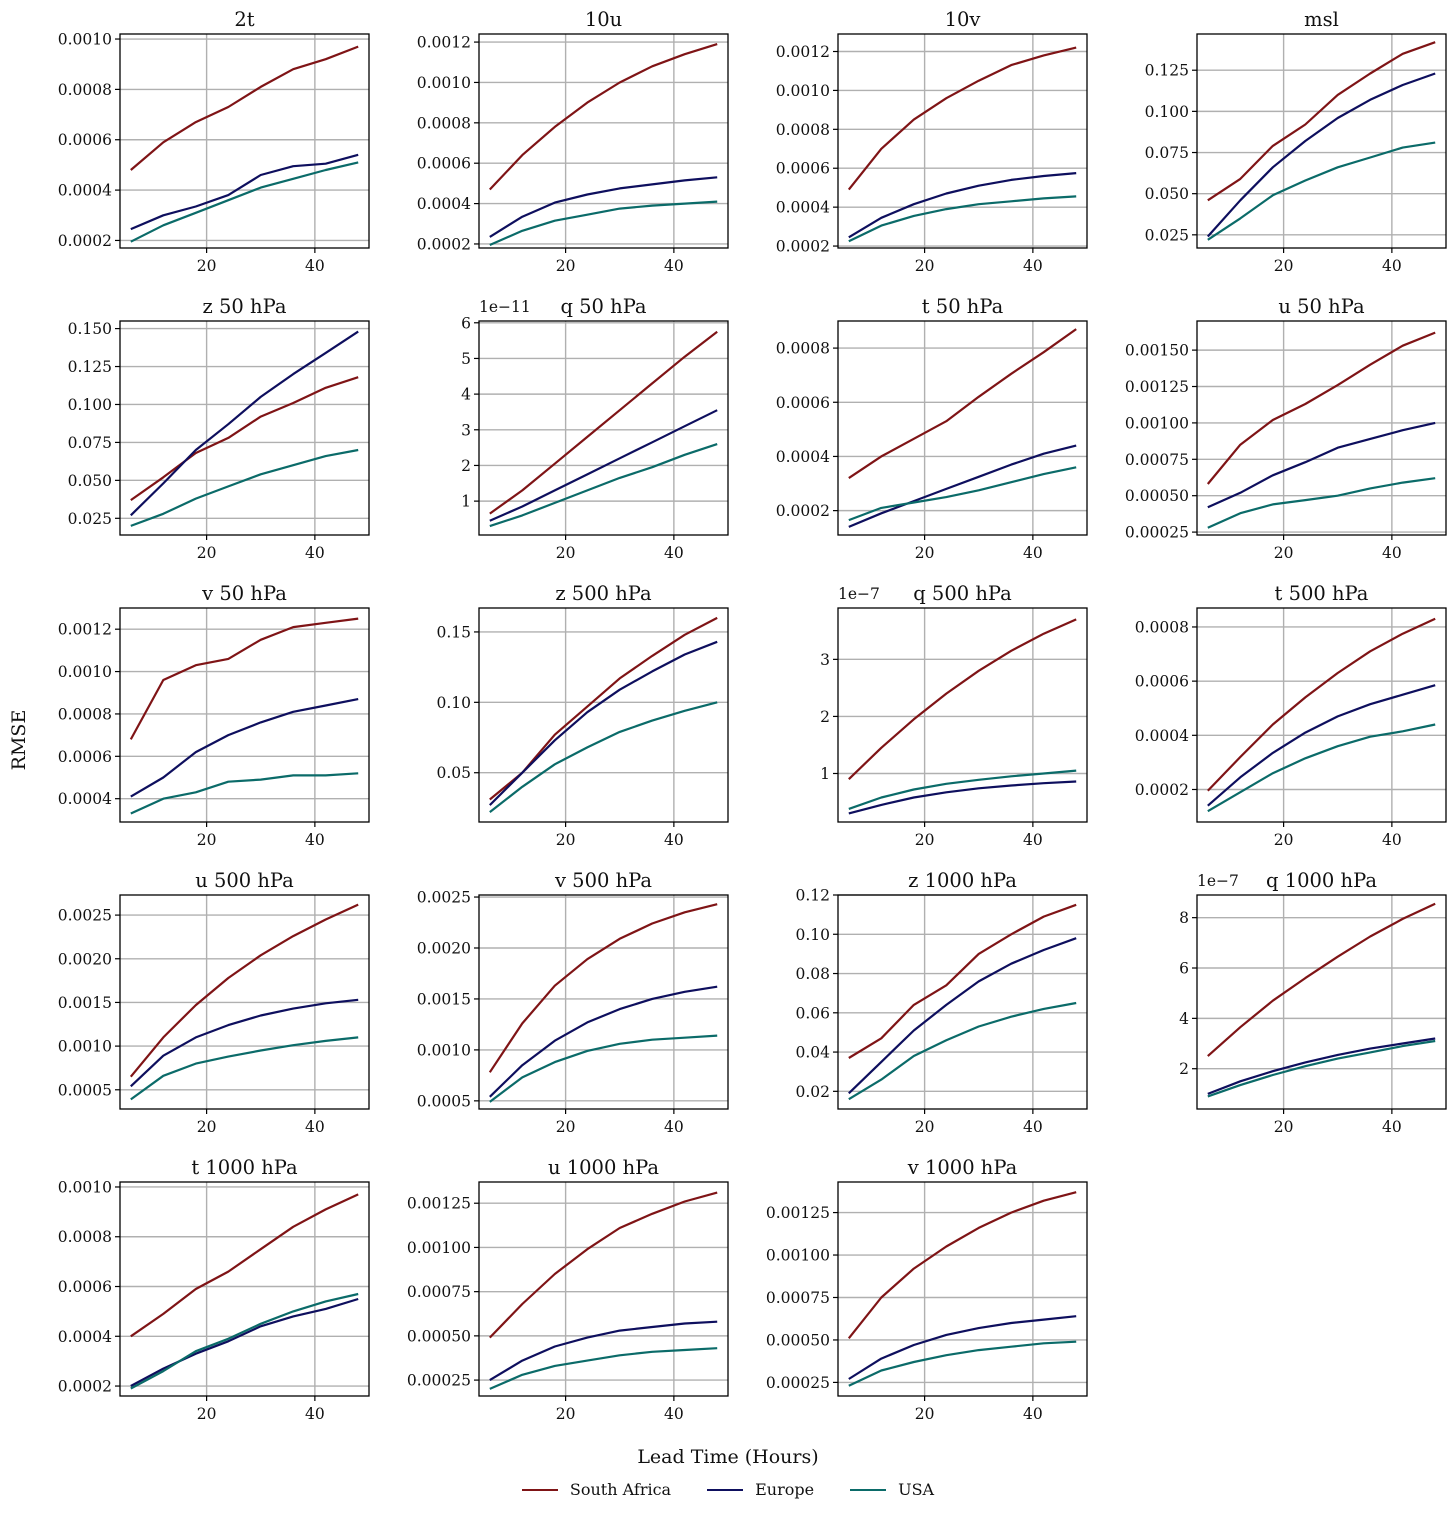 The width and height of the screenshot is (1456, 1517). What do you see at coordinates (962, 880) in the screenshot?
I see `subplot-title: z 1000 hPa` at bounding box center [962, 880].